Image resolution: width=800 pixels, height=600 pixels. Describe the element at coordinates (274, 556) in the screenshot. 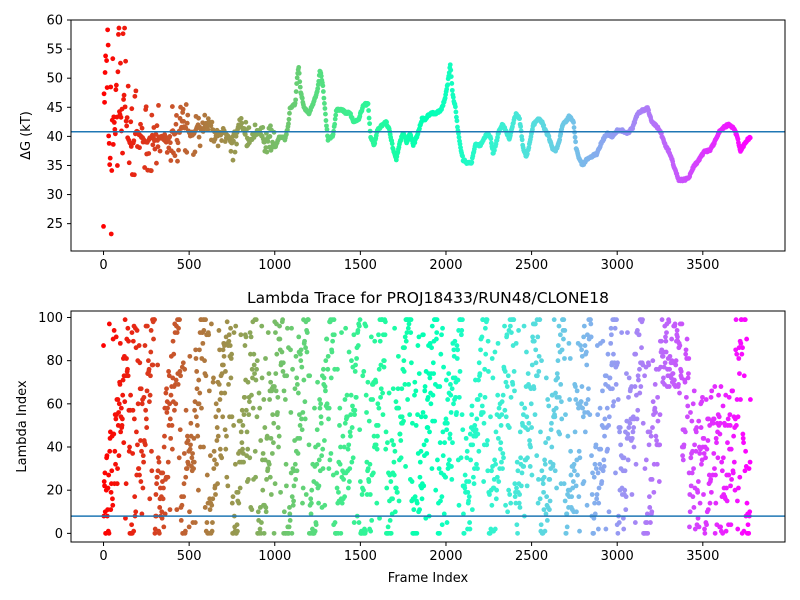

I see `bottom-x-tick-label: 1000` at that location.